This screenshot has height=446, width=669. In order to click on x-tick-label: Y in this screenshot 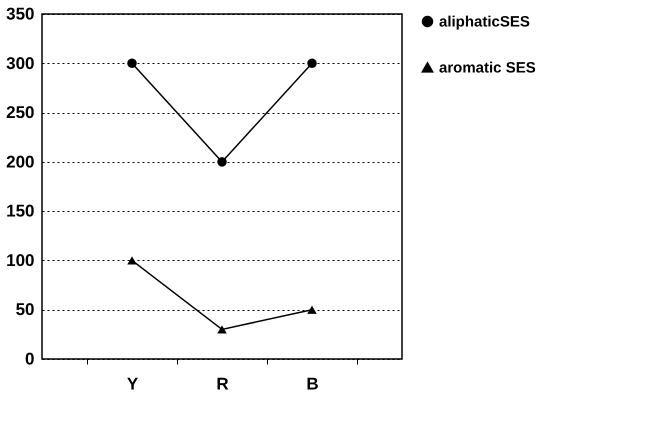, I will do `click(132, 384)`.